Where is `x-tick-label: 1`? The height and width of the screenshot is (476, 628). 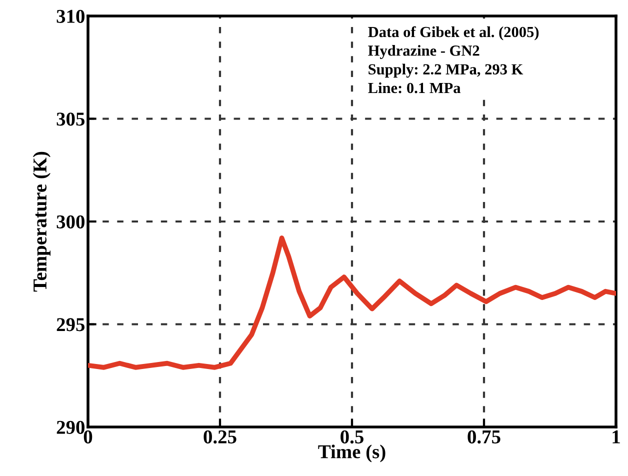 x-tick-label: 1 is located at coordinates (616, 437).